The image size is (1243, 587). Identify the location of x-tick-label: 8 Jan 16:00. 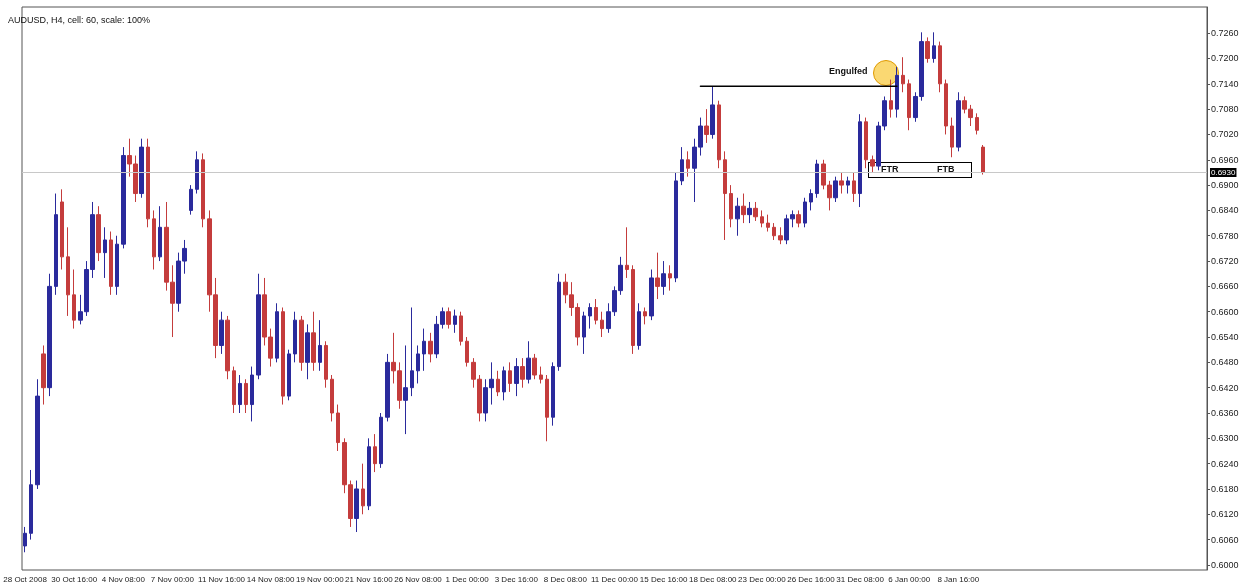
(958, 579).